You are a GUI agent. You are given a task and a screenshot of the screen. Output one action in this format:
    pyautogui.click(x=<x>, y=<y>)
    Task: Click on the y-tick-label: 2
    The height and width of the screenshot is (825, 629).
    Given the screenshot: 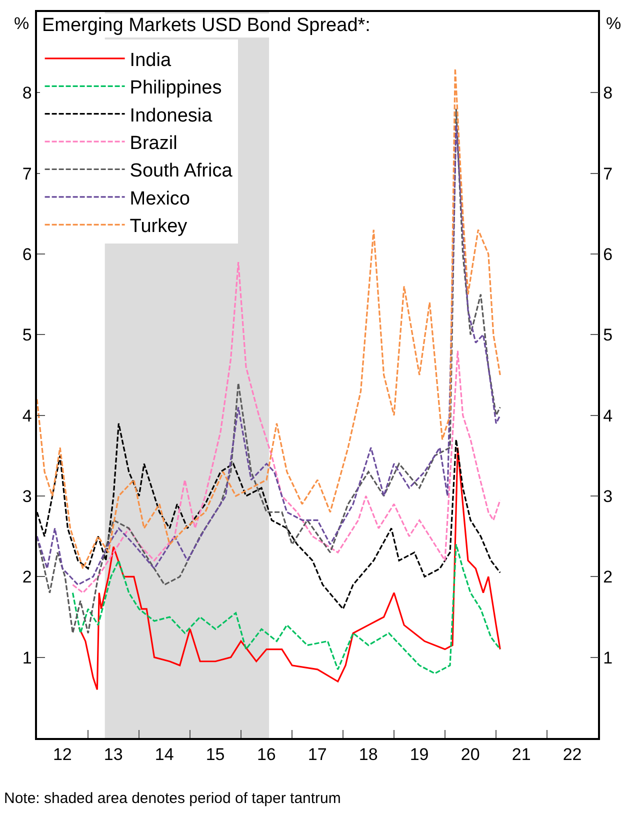 What is the action you would take?
    pyautogui.click(x=27, y=577)
    